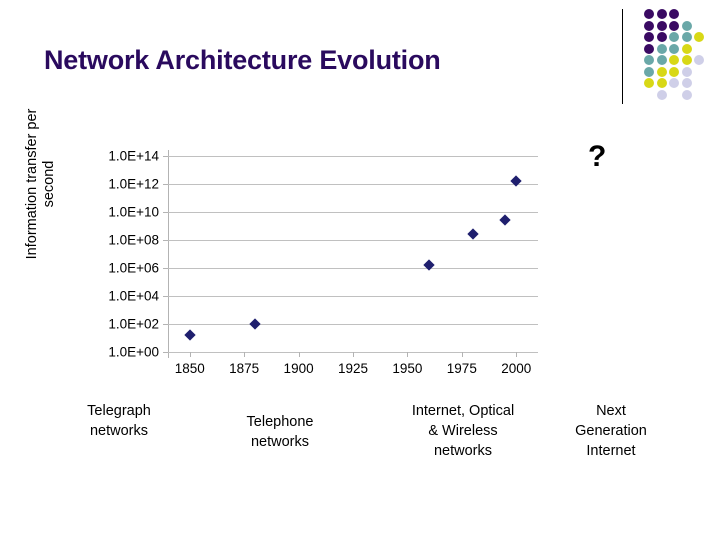 This screenshot has height=540, width=720. I want to click on logo-divider, so click(622, 56).